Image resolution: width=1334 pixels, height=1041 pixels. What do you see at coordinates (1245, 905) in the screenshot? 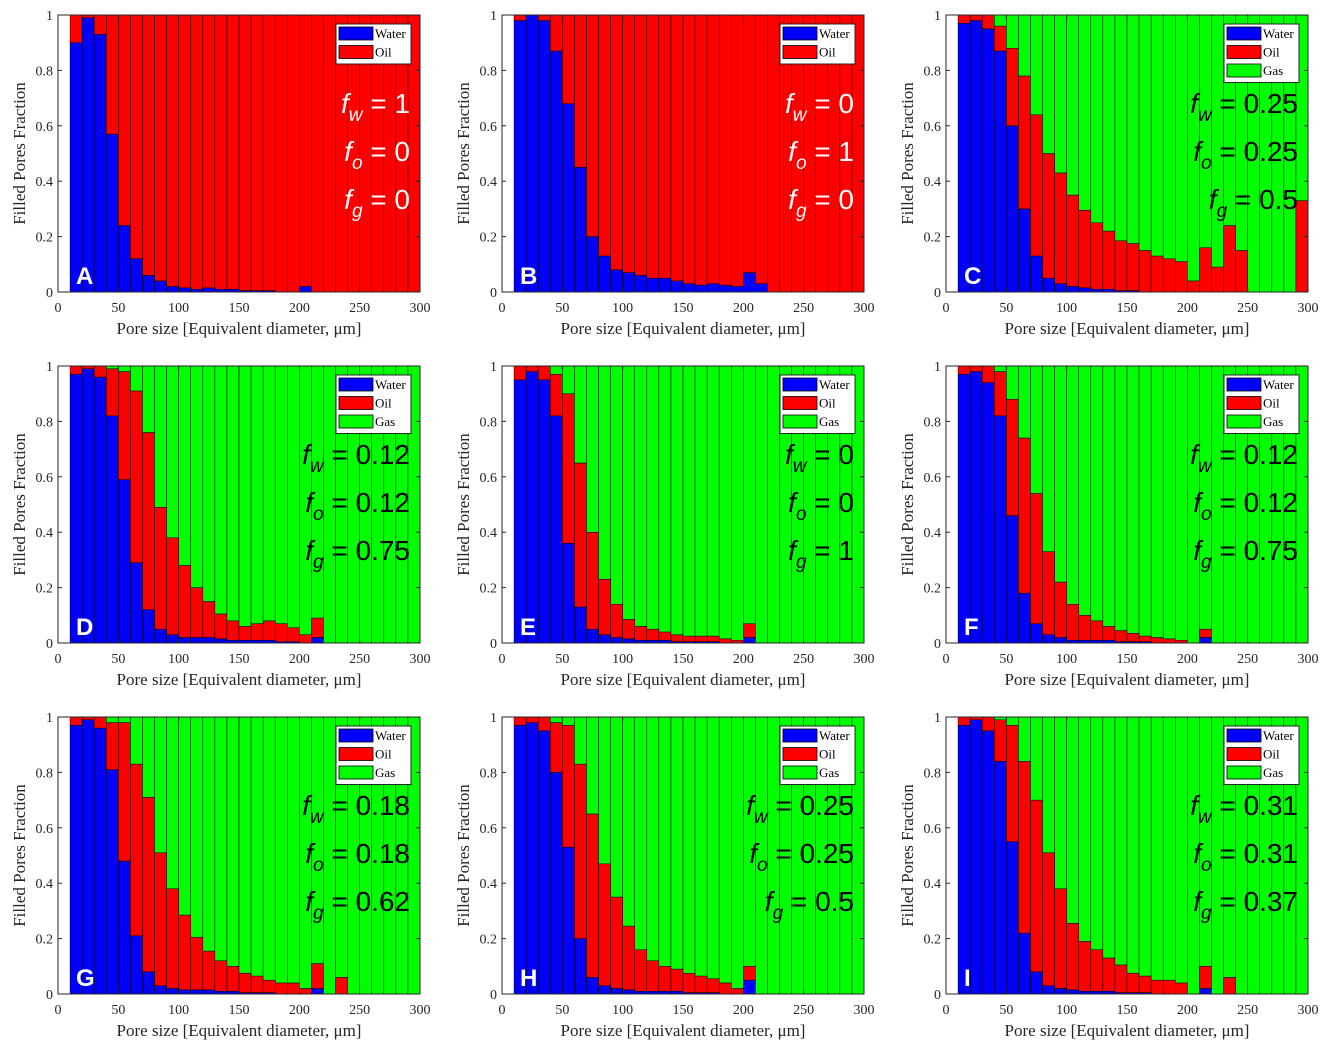
I see `annotation-fg: fg = 0.37` at bounding box center [1245, 905].